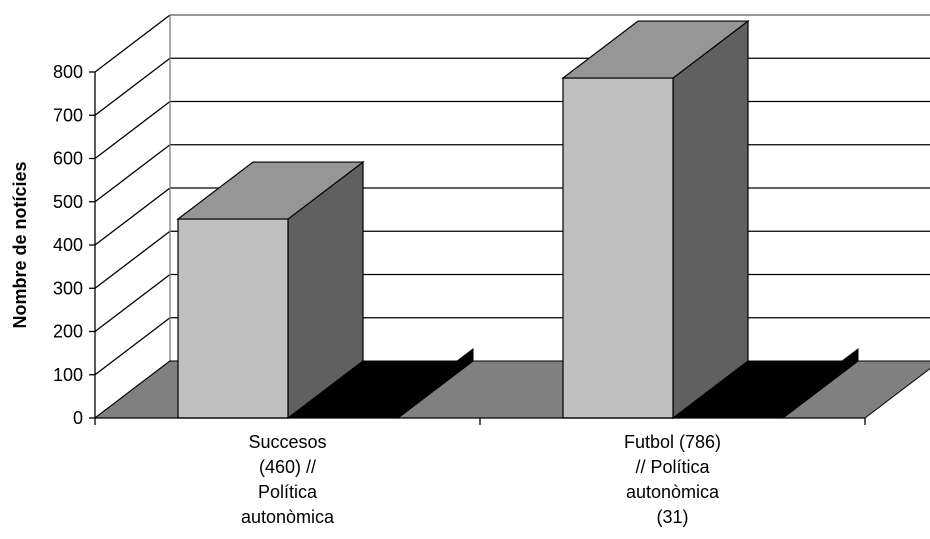 The width and height of the screenshot is (930, 539). I want to click on category-label-1-line-2: autonòmica, so click(673, 492).